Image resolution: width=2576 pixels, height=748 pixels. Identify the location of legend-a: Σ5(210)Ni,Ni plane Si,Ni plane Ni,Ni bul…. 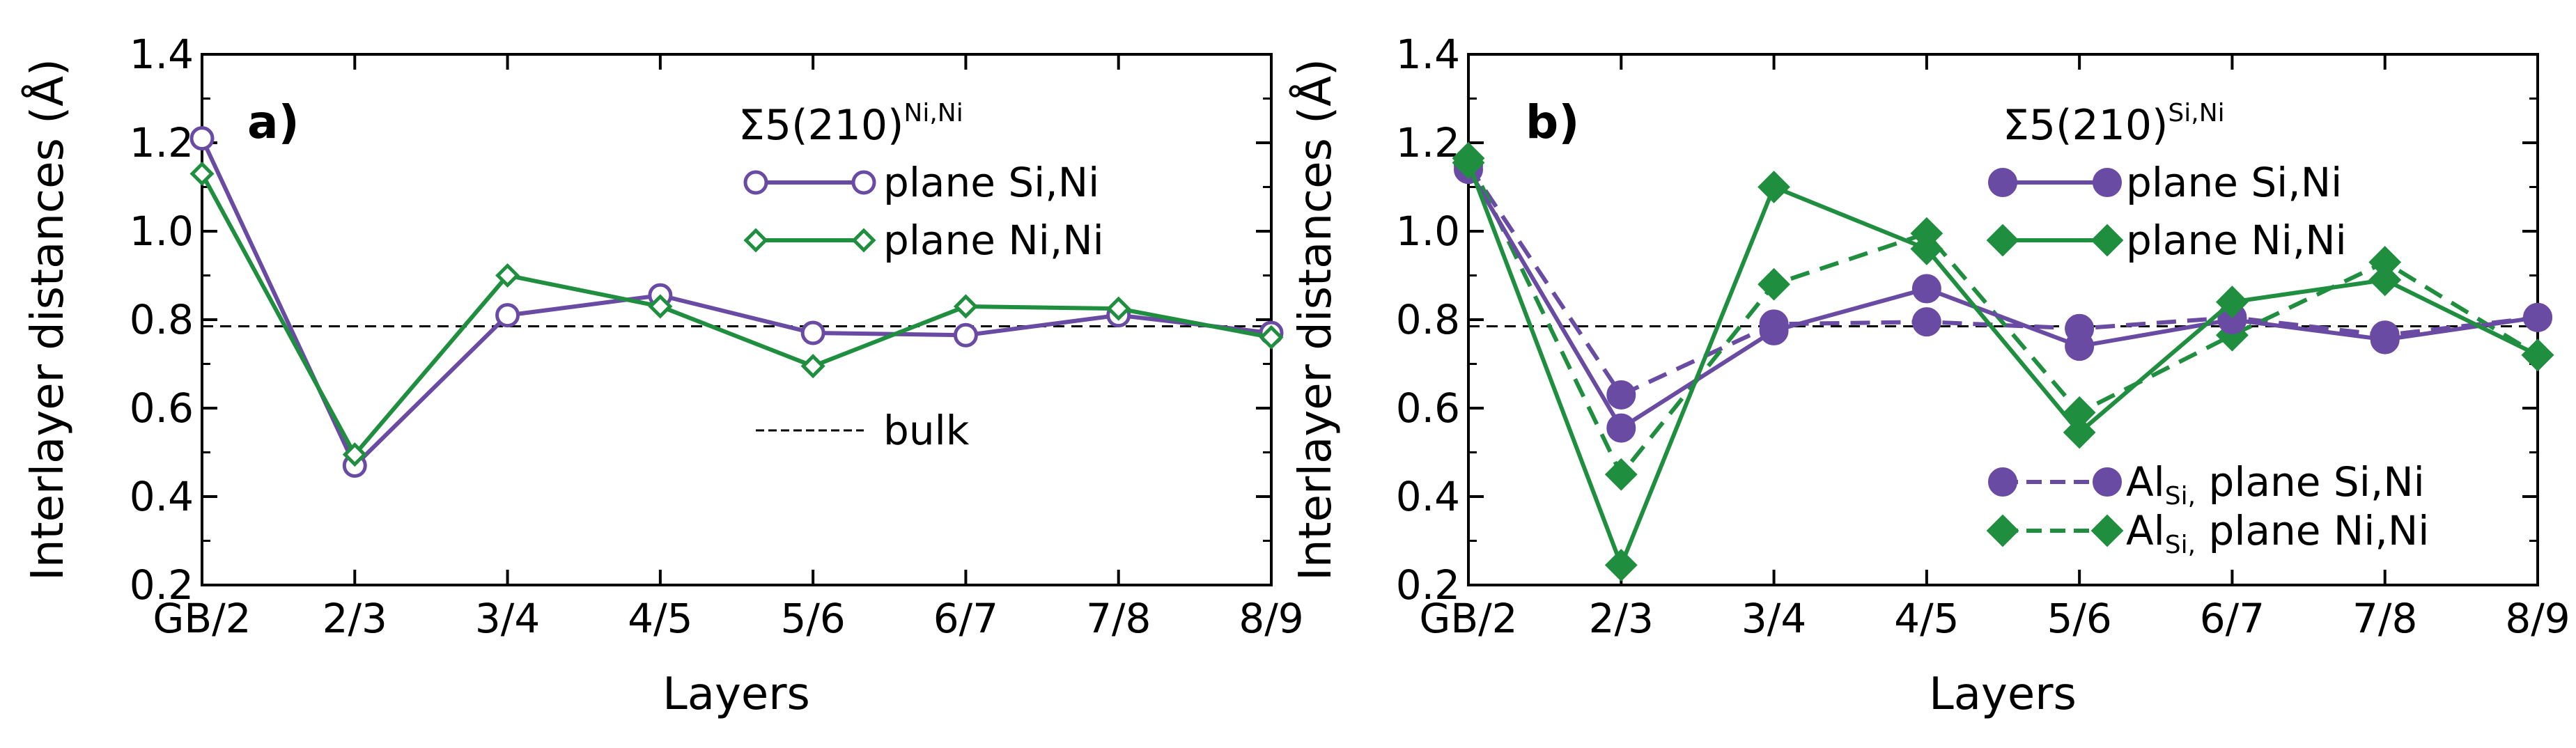
(921, 276).